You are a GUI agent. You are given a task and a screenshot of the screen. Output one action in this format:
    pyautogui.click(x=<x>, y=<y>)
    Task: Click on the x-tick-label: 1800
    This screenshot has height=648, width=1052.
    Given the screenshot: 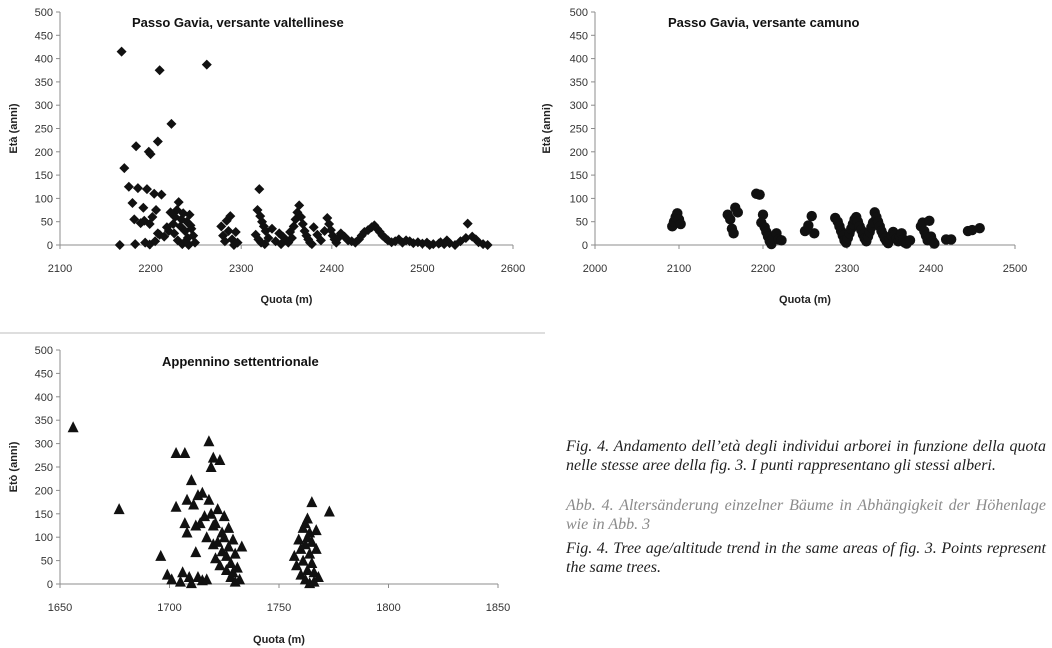 What is the action you would take?
    pyautogui.click(x=388, y=608)
    